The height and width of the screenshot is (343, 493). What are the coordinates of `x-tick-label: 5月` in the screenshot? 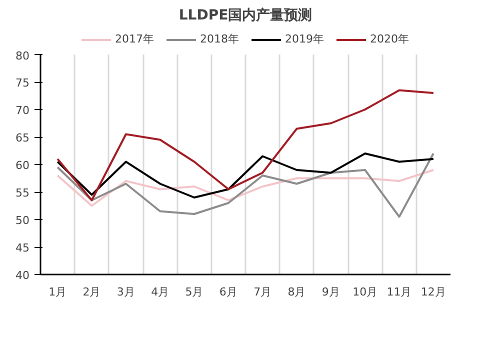 It's located at (194, 292).